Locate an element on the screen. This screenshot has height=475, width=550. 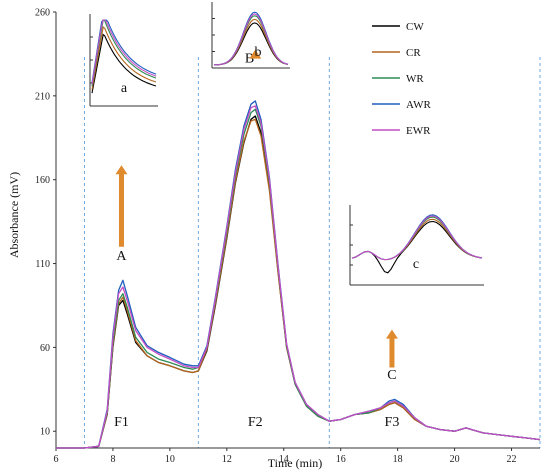
annotation-c: C is located at coordinates (391, 375).